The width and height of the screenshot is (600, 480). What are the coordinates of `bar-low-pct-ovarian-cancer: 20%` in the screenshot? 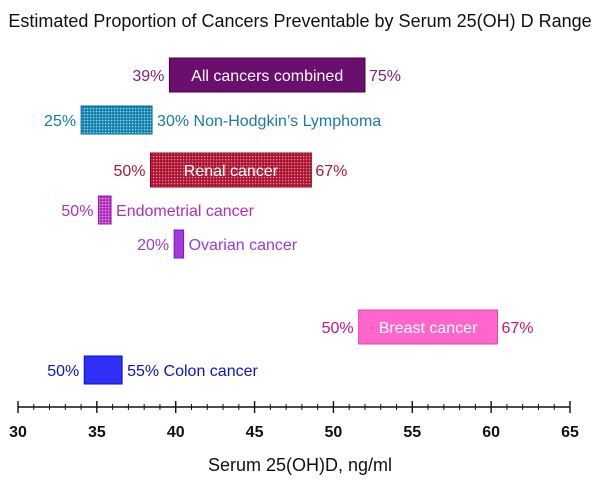 It's located at (153, 245).